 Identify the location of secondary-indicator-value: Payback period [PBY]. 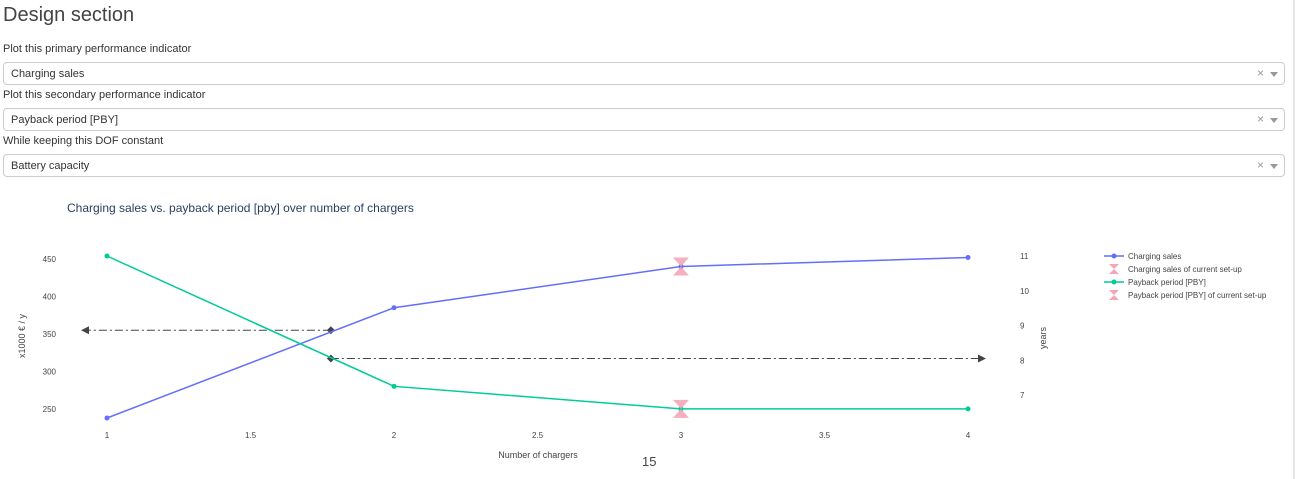
(65, 120).